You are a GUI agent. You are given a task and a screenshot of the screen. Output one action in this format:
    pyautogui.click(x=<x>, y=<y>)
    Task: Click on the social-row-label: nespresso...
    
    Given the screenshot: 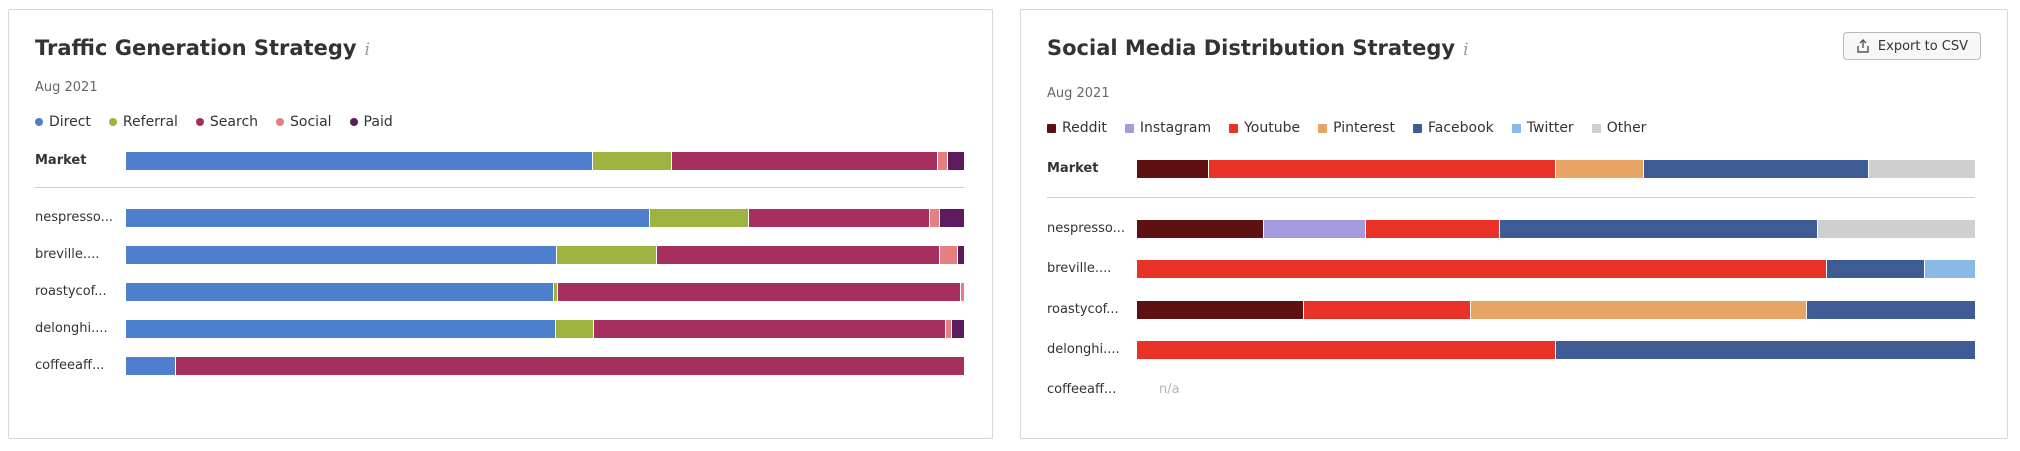 What is the action you would take?
    pyautogui.click(x=1086, y=228)
    